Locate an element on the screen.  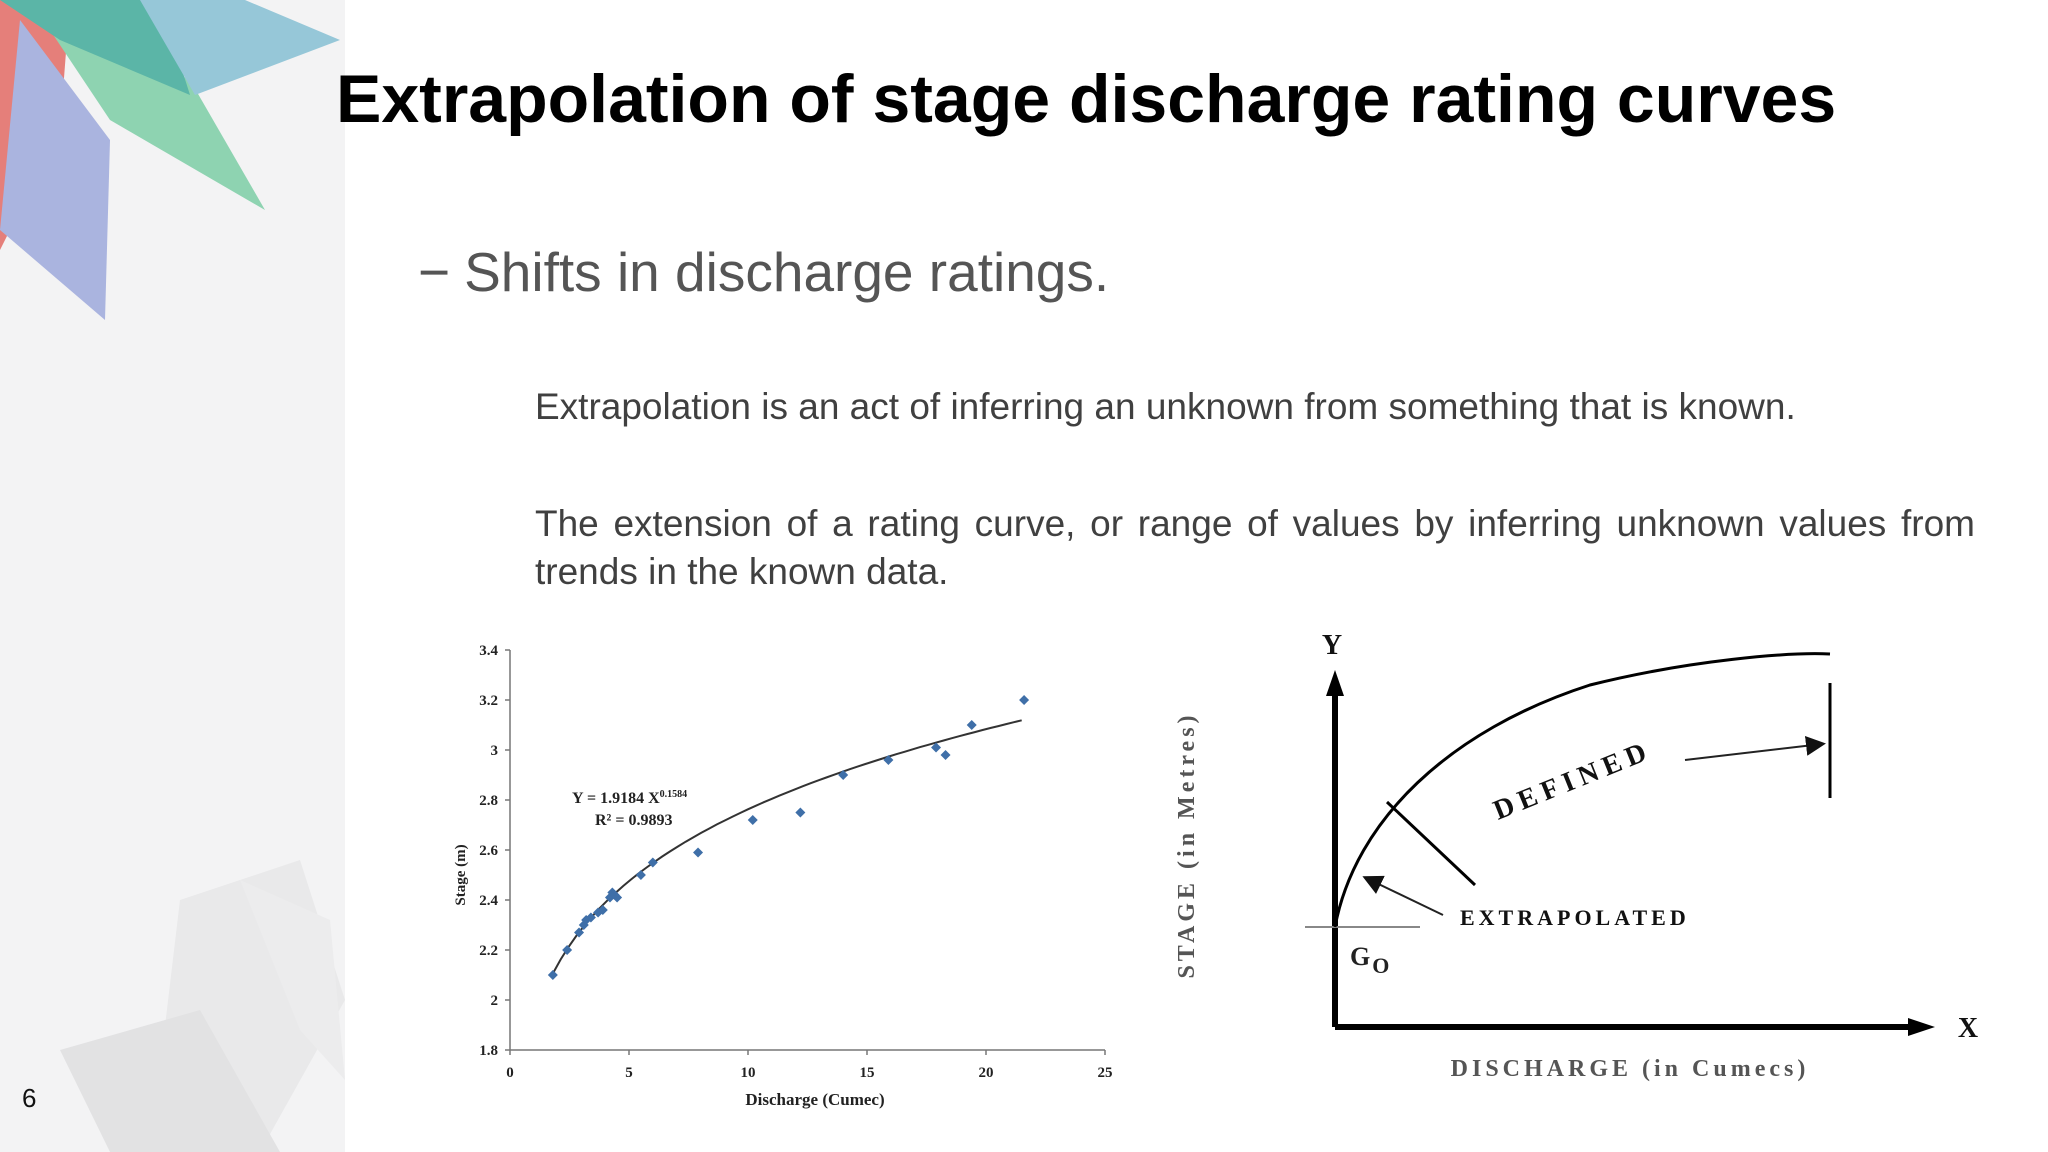
y-tick-label: 2.6 is located at coordinates (488, 851).